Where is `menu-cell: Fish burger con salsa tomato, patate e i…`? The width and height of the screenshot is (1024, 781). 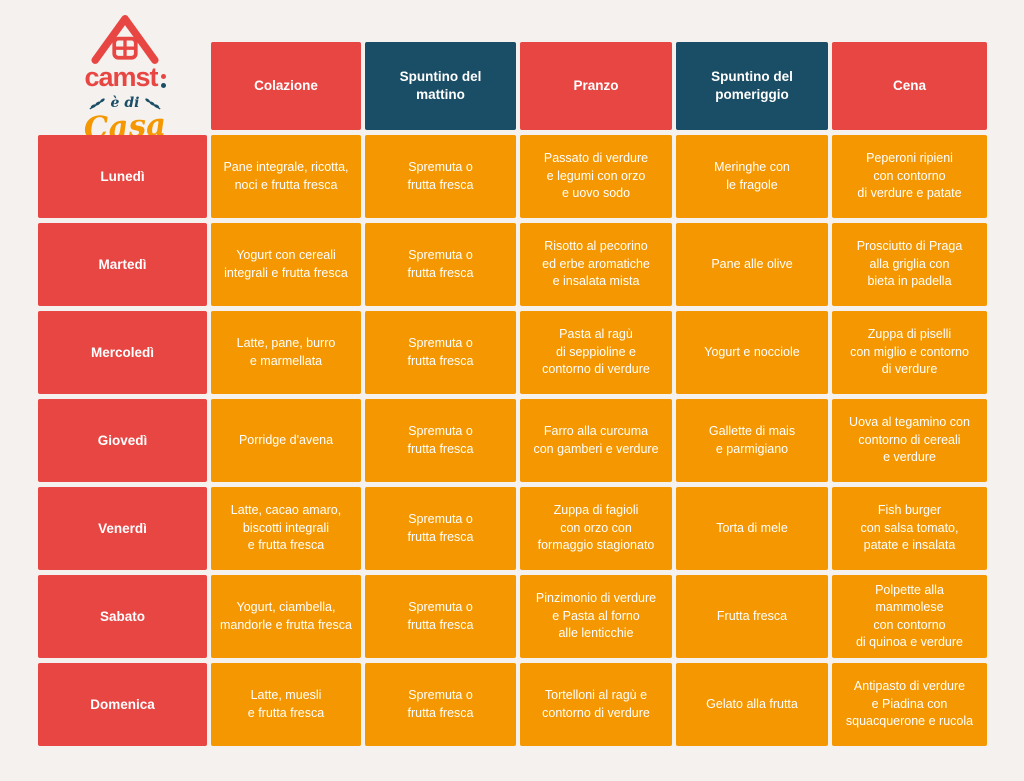
menu-cell: Fish burger con salsa tomato, patate e i… is located at coordinates (909, 528).